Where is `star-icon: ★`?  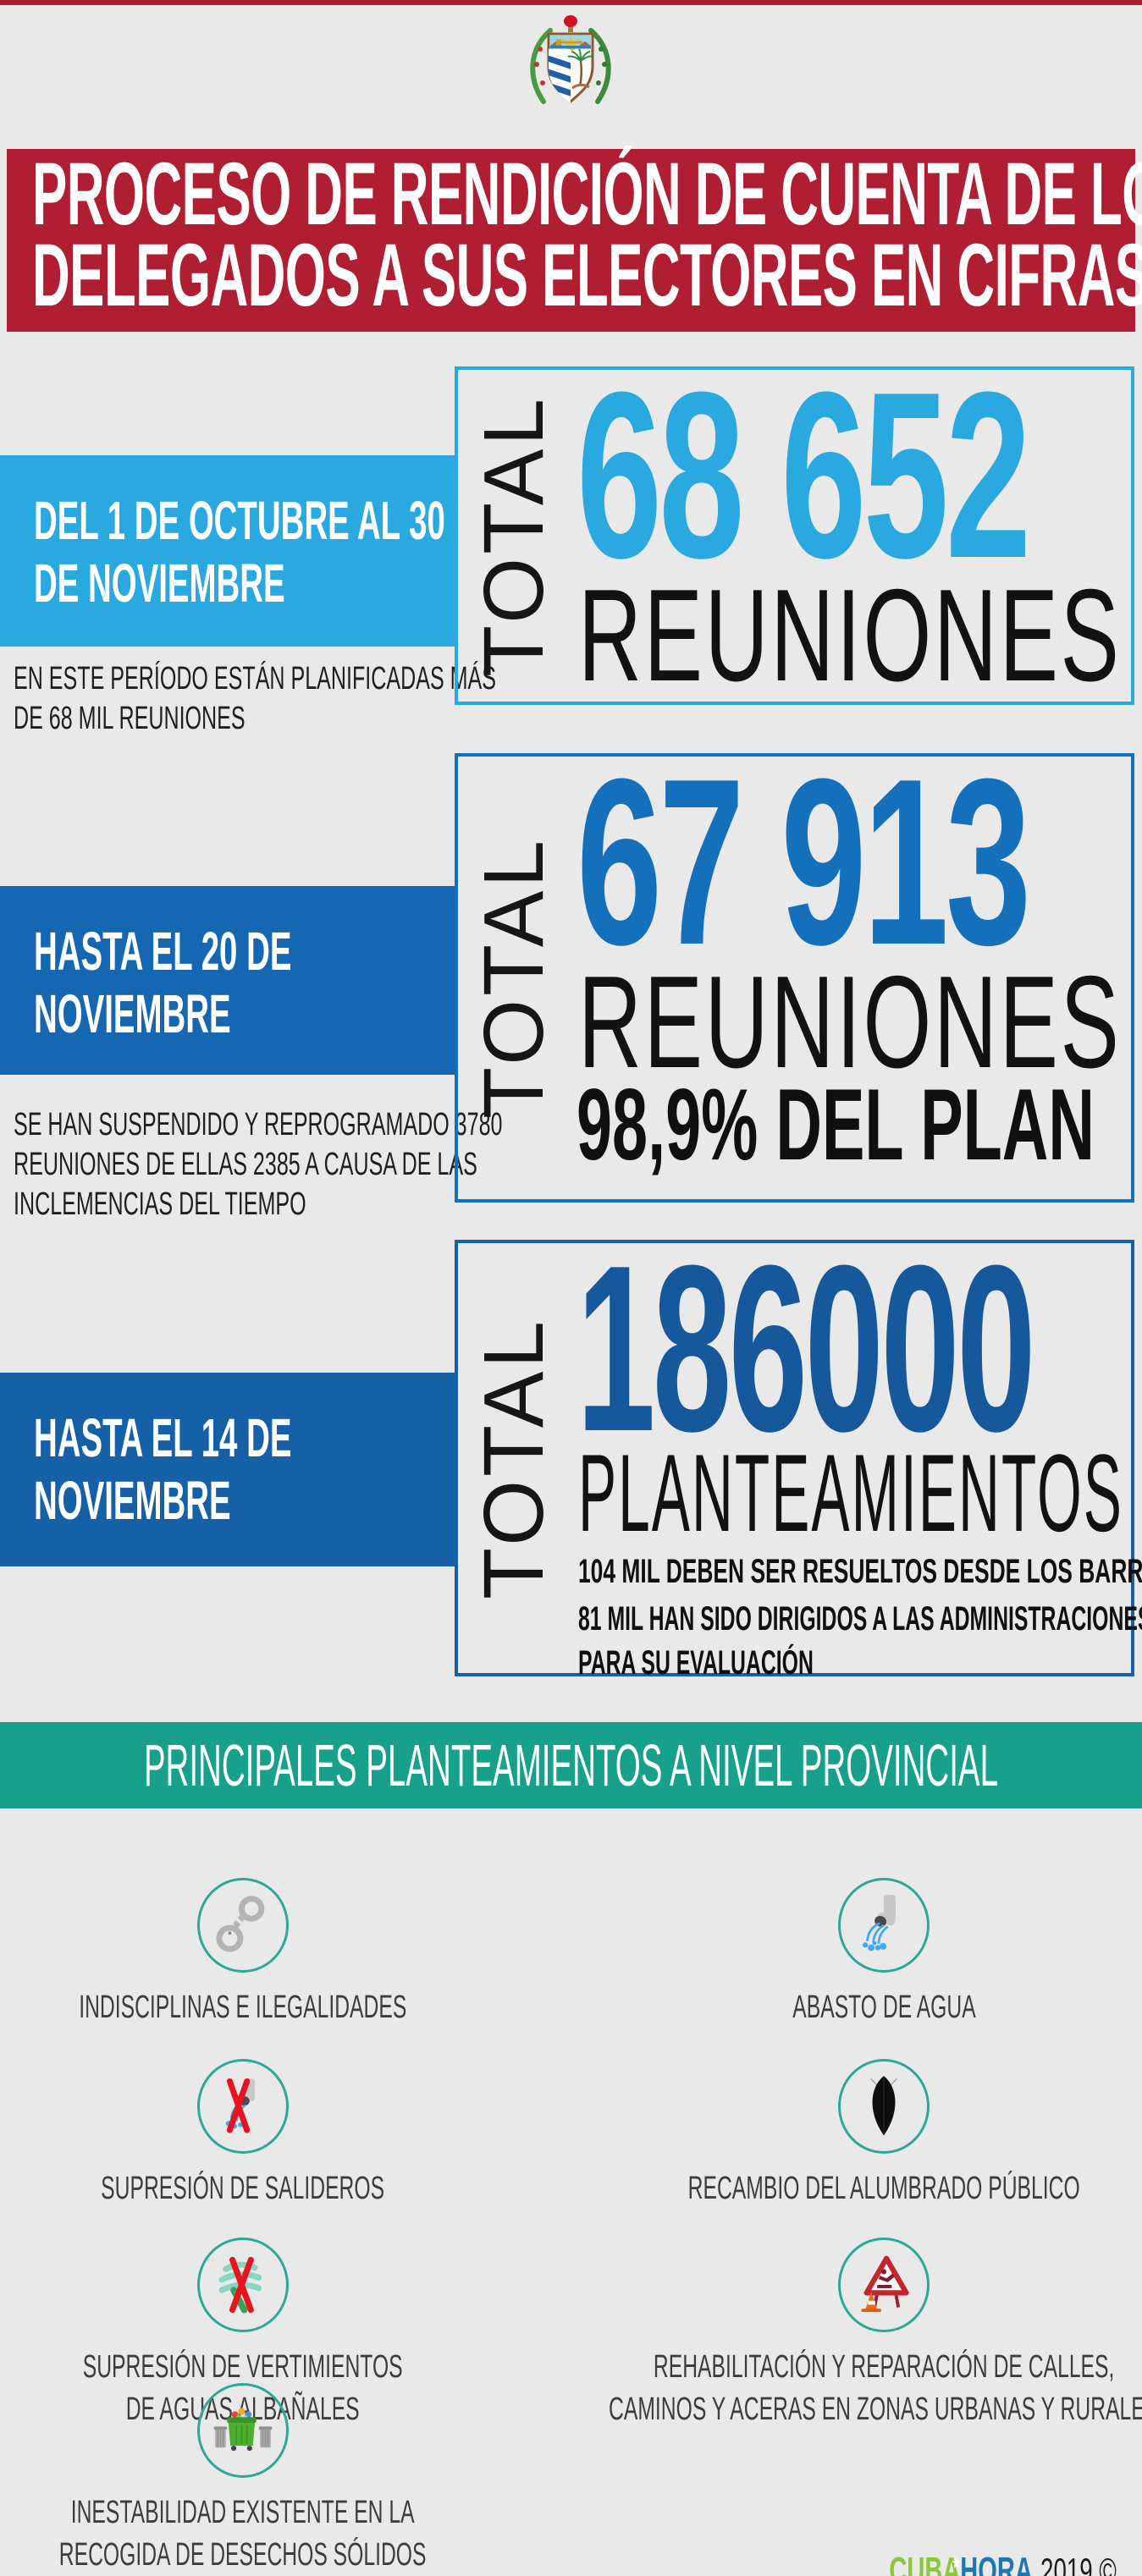
star-icon: ★ is located at coordinates (956, 2563).